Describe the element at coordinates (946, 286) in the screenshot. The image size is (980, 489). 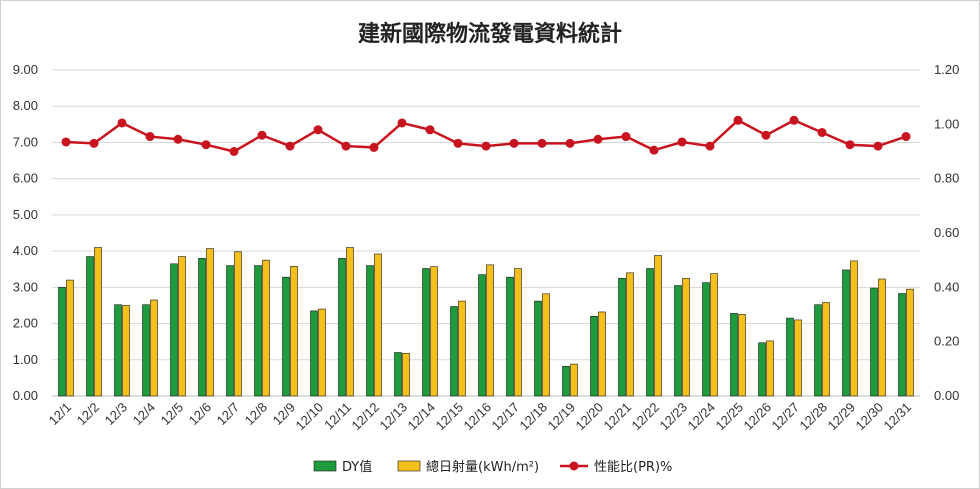
I see `right-tick-label: 0.40` at that location.